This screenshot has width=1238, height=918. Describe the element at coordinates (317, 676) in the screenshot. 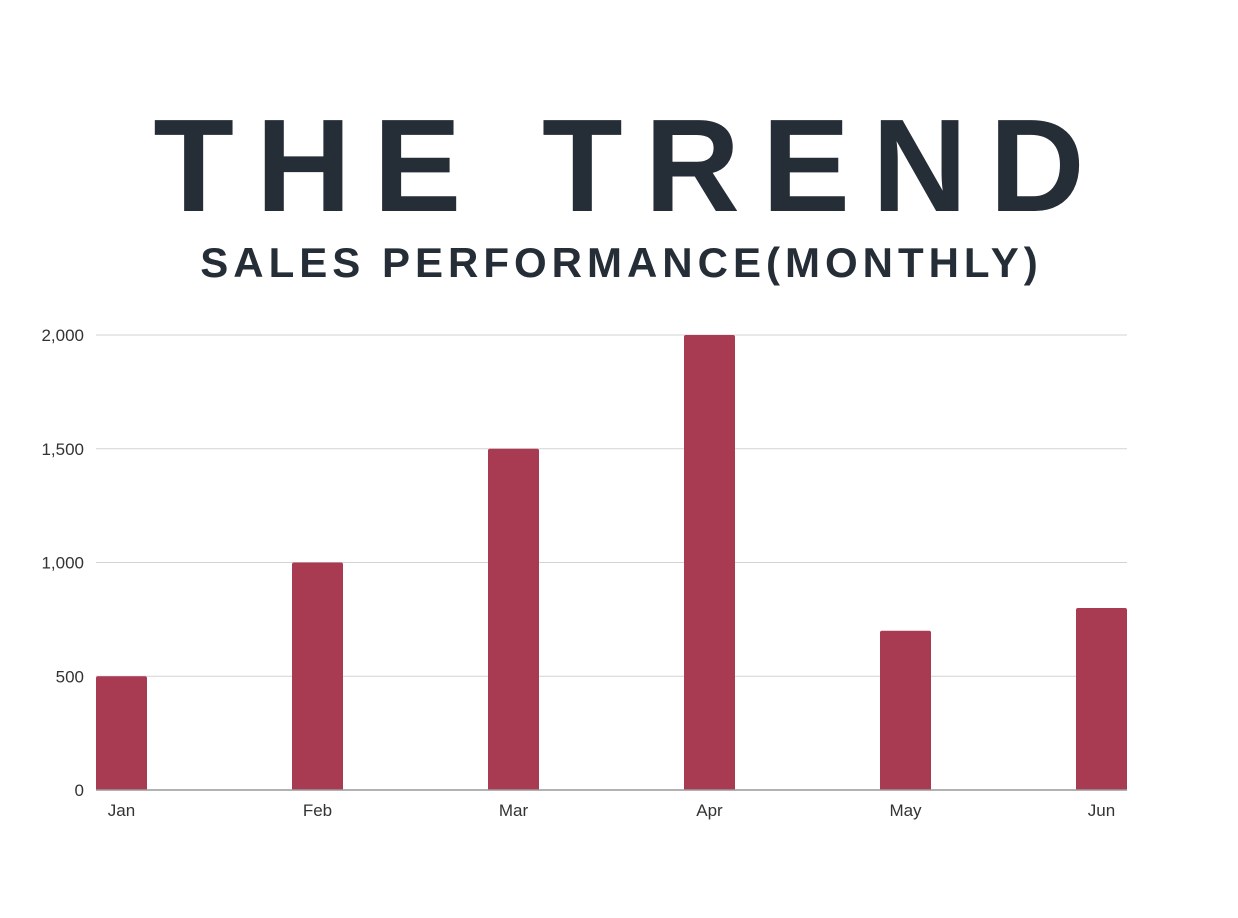

I see `bar-feb` at that location.